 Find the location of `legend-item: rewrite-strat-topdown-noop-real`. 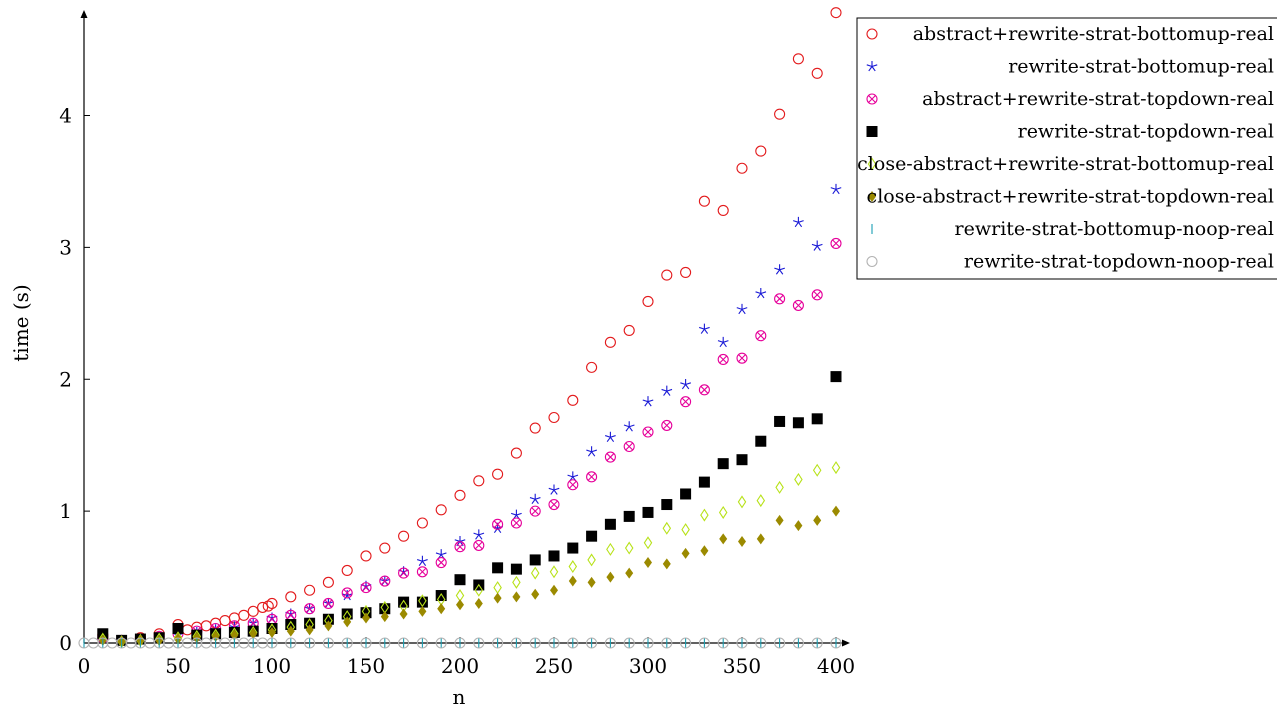

legend-item: rewrite-strat-topdown-noop-real is located at coordinates (1070, 262).